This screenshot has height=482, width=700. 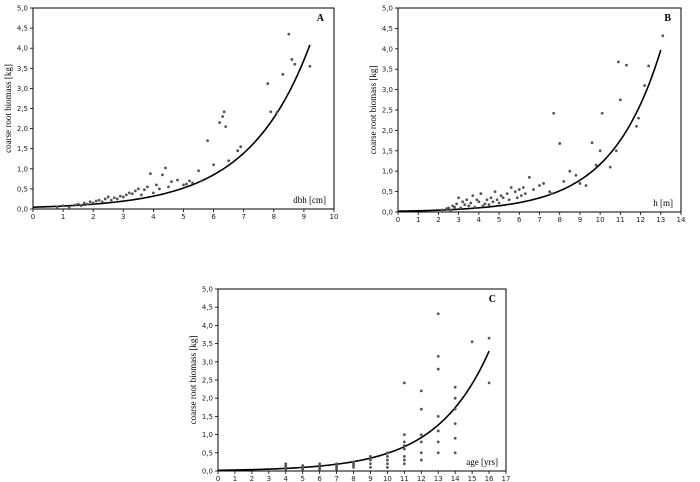 I want to click on y-tick-label: 1,5, so click(x=387, y=151).